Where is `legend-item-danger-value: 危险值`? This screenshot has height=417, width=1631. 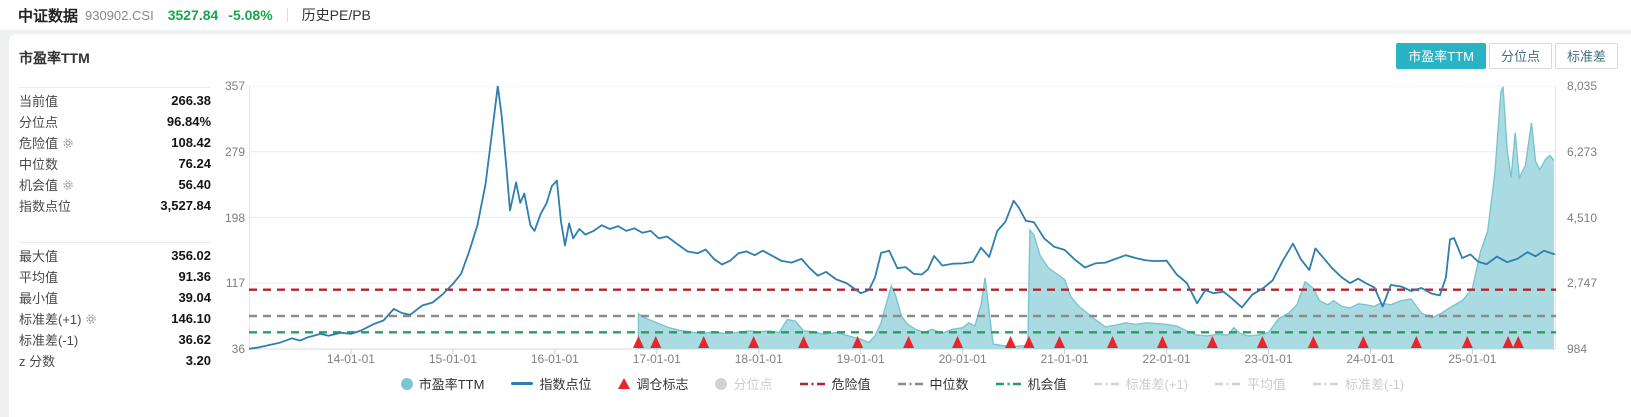
legend-item-danger-value: 危险值 is located at coordinates (835, 383).